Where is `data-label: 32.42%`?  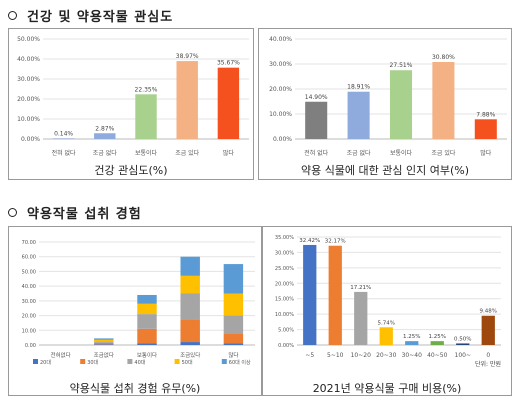 data-label: 32.42% is located at coordinates (309, 241).